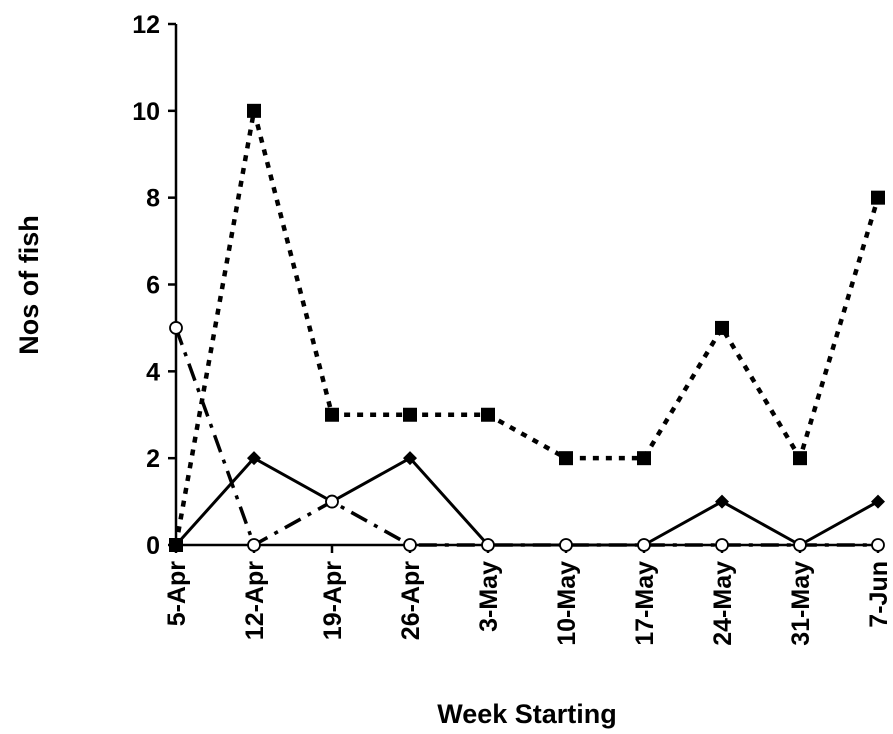  I want to click on y-tick-label: 0, so click(153, 546).